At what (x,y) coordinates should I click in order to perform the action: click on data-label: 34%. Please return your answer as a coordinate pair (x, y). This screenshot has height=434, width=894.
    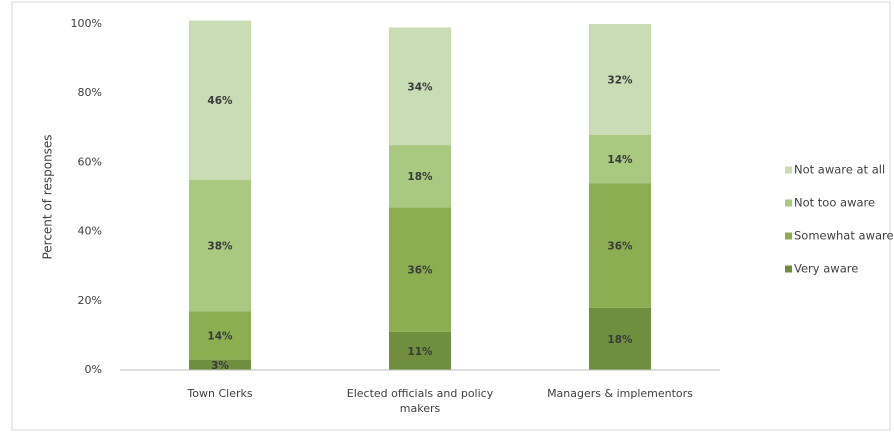
    Looking at the image, I should click on (420, 87).